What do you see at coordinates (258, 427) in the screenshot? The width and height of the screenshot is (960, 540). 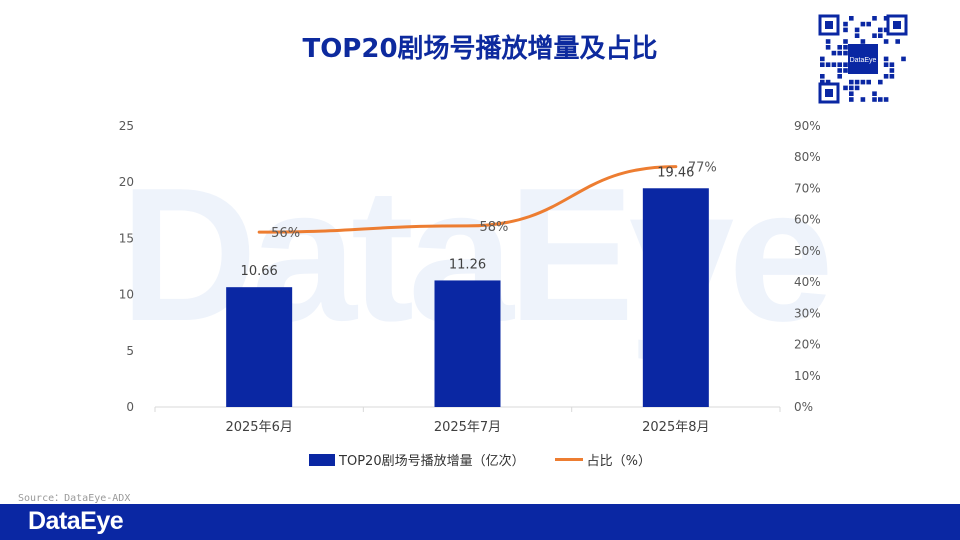 I see `x-tick-label: 2025年6月` at bounding box center [258, 427].